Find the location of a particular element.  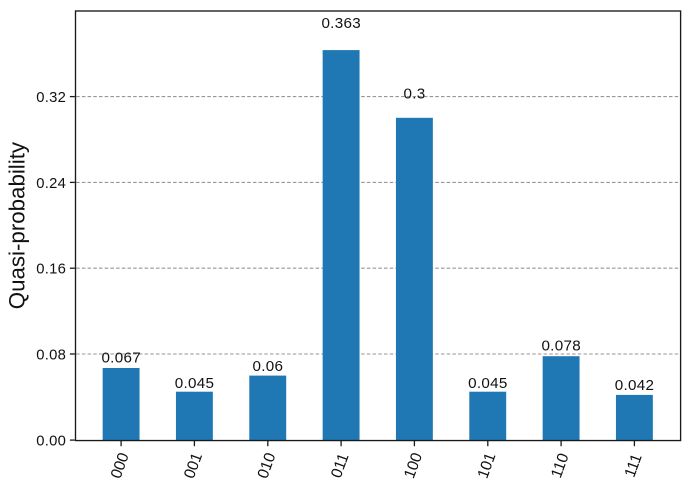

svg-text: 0.16 is located at coordinates (51, 270).